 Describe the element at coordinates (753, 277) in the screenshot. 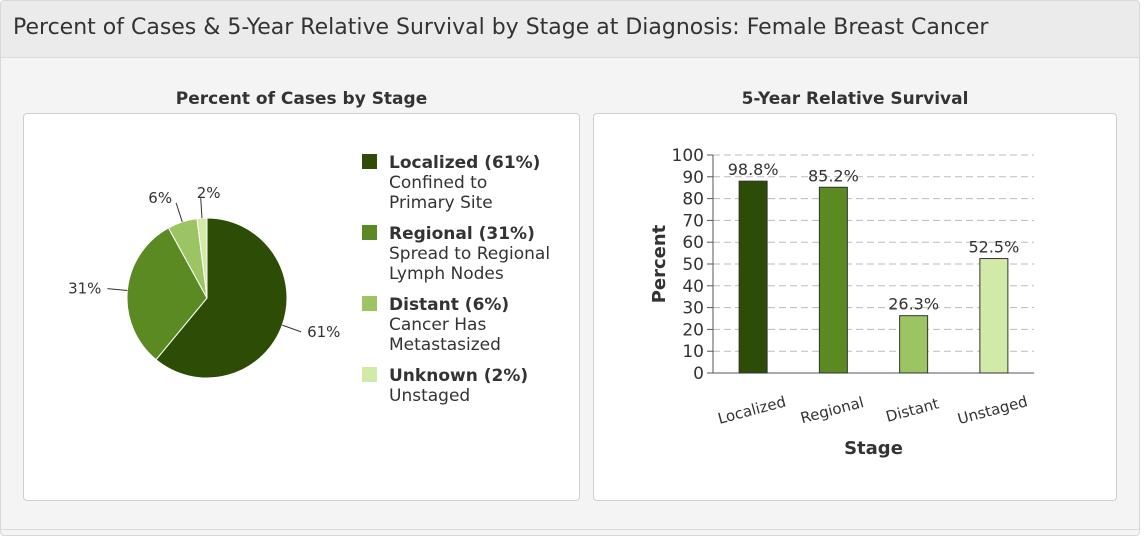

I see `bar-localized` at that location.